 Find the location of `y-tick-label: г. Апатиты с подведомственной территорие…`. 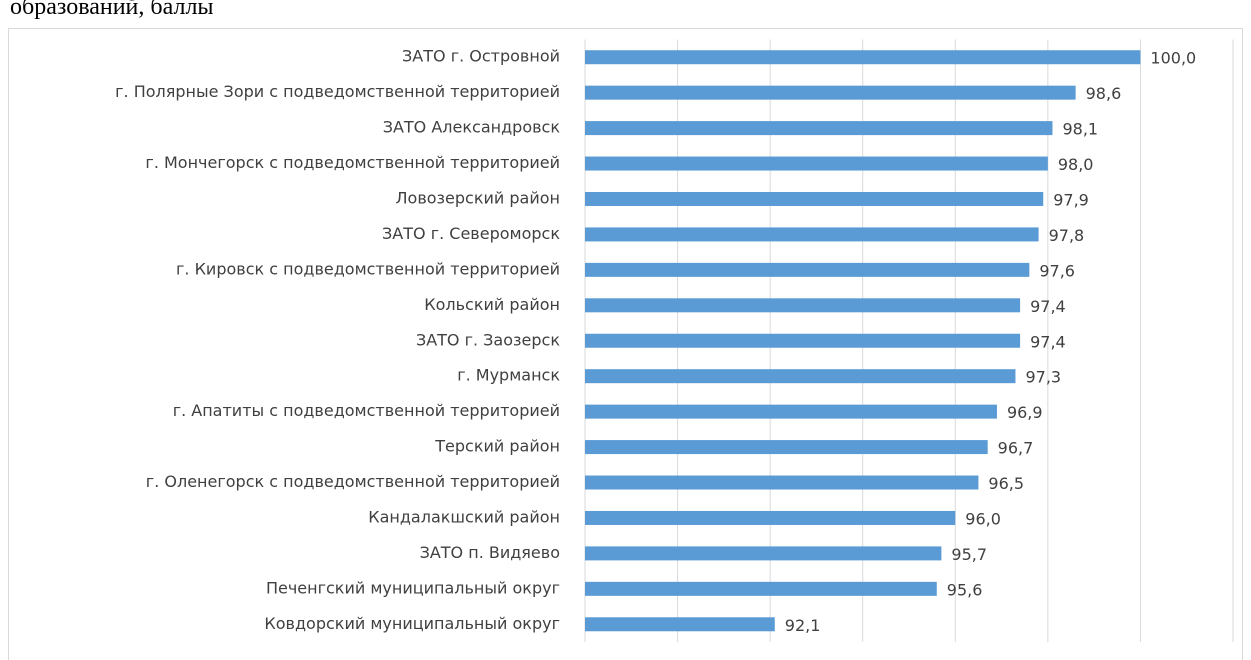

y-tick-label: г. Апатиты с подведомственной территорие… is located at coordinates (366, 410).